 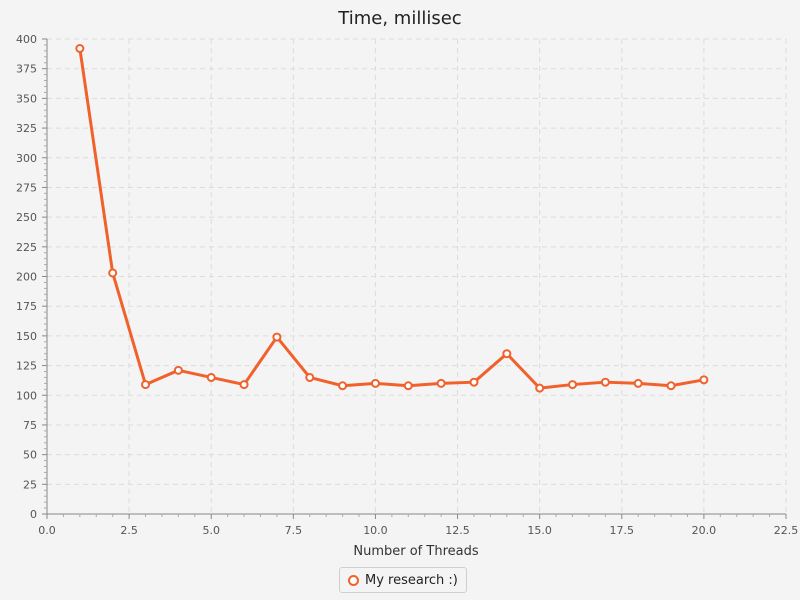 What do you see at coordinates (30, 455) in the screenshot?
I see `y-tick-label: 50` at bounding box center [30, 455].